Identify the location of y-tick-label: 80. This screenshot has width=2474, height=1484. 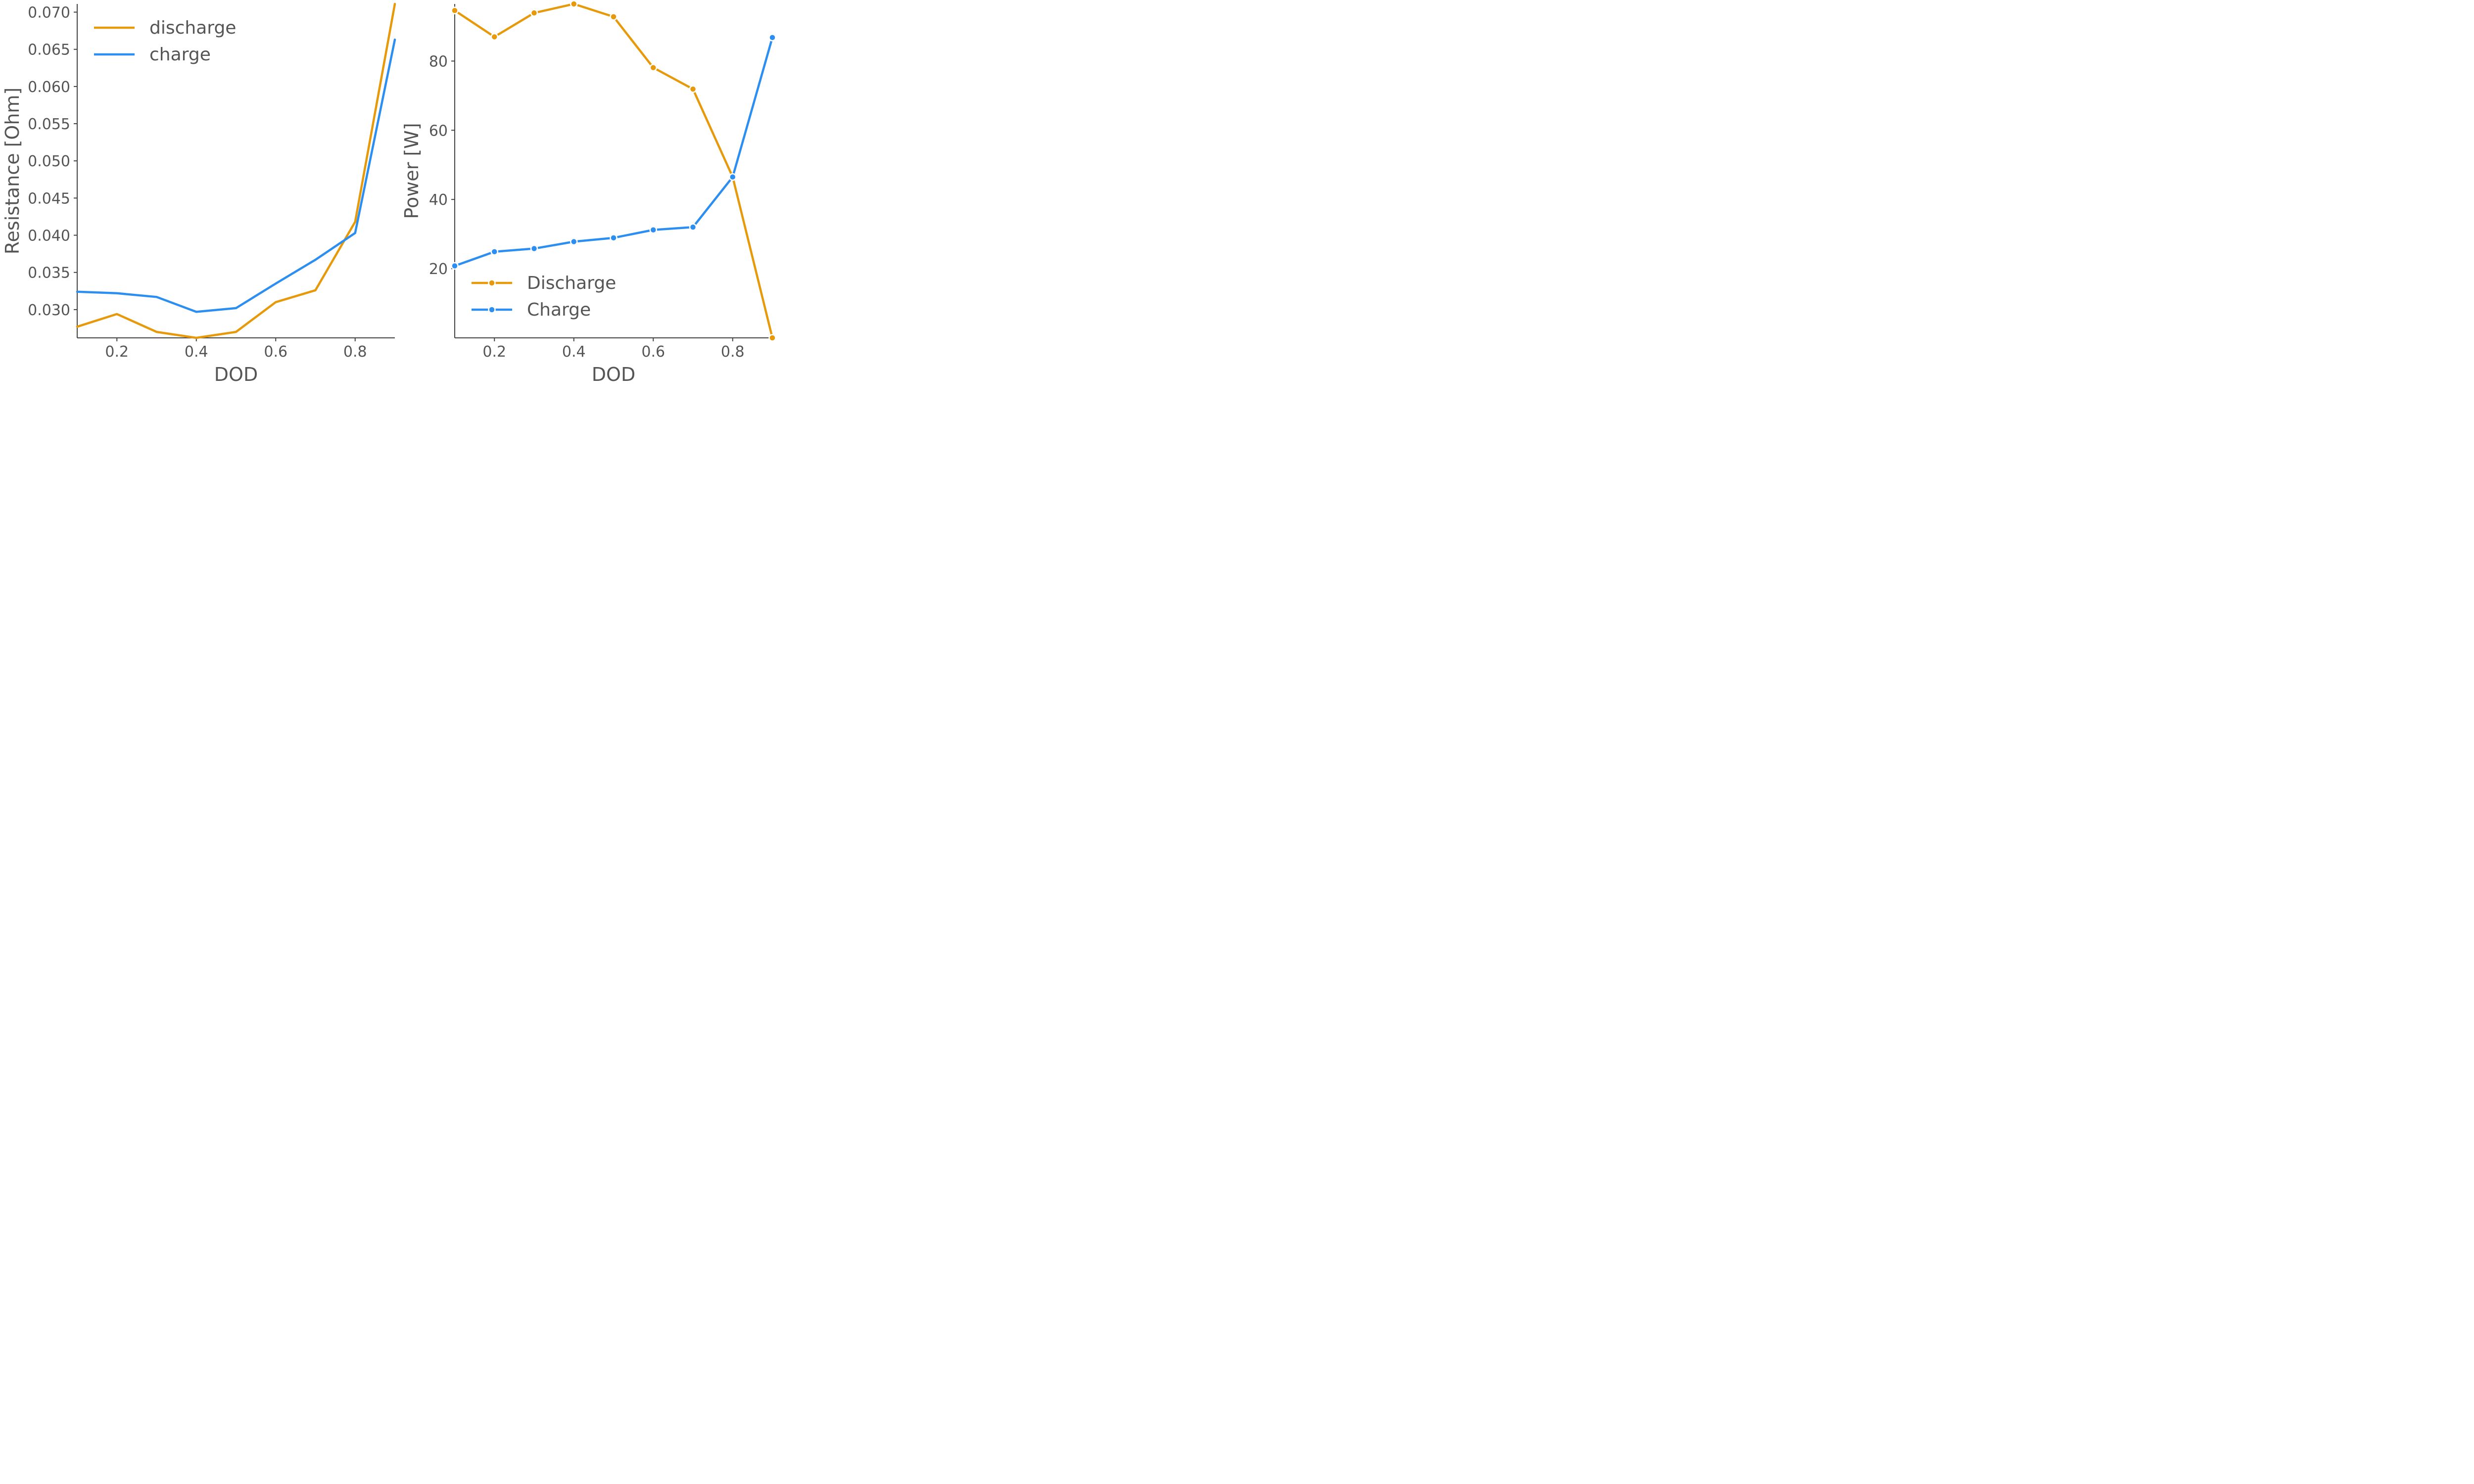
(439, 61).